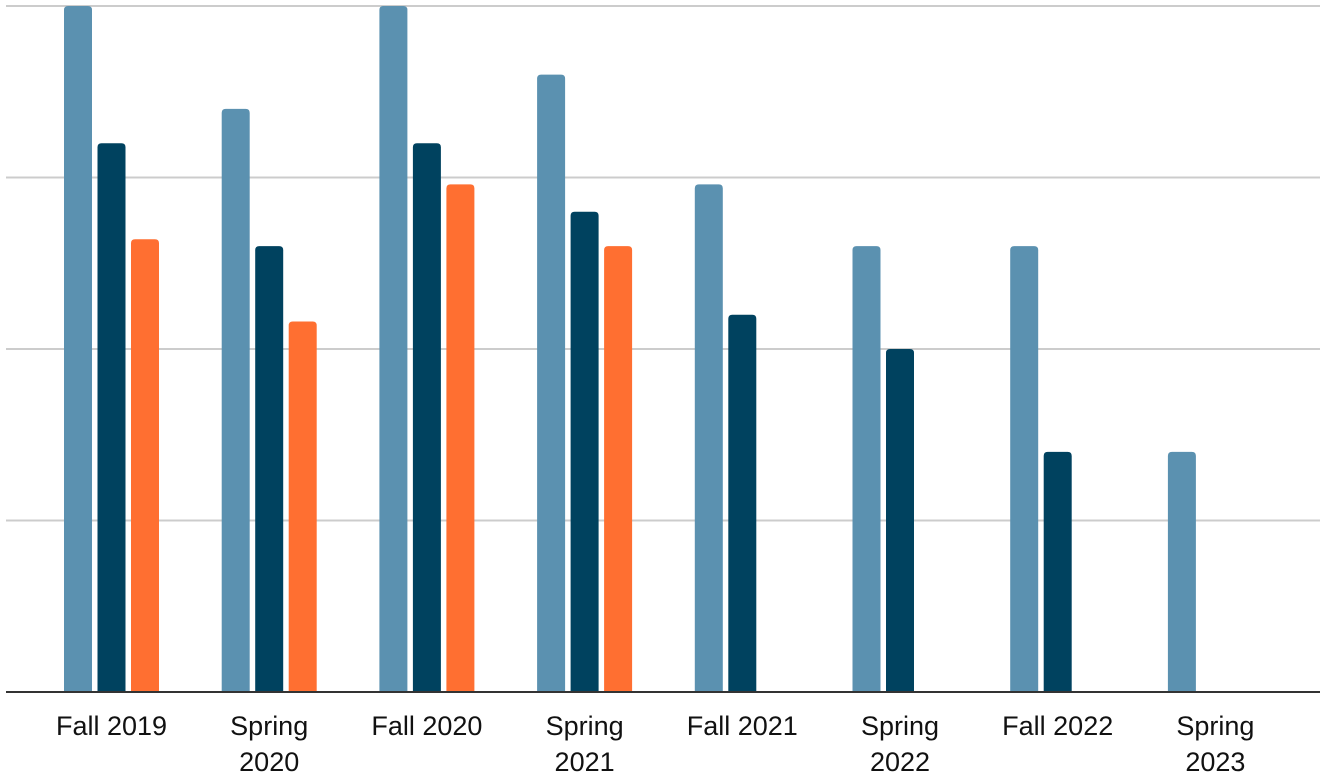 Image resolution: width=1320 pixels, height=776 pixels. What do you see at coordinates (1181, 571) in the screenshot?
I see `bar-series1-cat8` at bounding box center [1181, 571].